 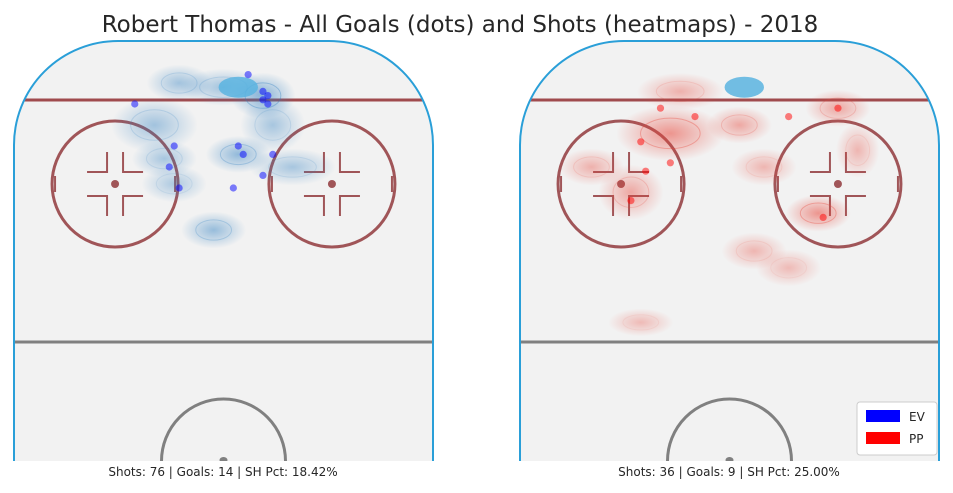 What do you see at coordinates (916, 439) in the screenshot?
I see `legend-label-pp: PP` at bounding box center [916, 439].